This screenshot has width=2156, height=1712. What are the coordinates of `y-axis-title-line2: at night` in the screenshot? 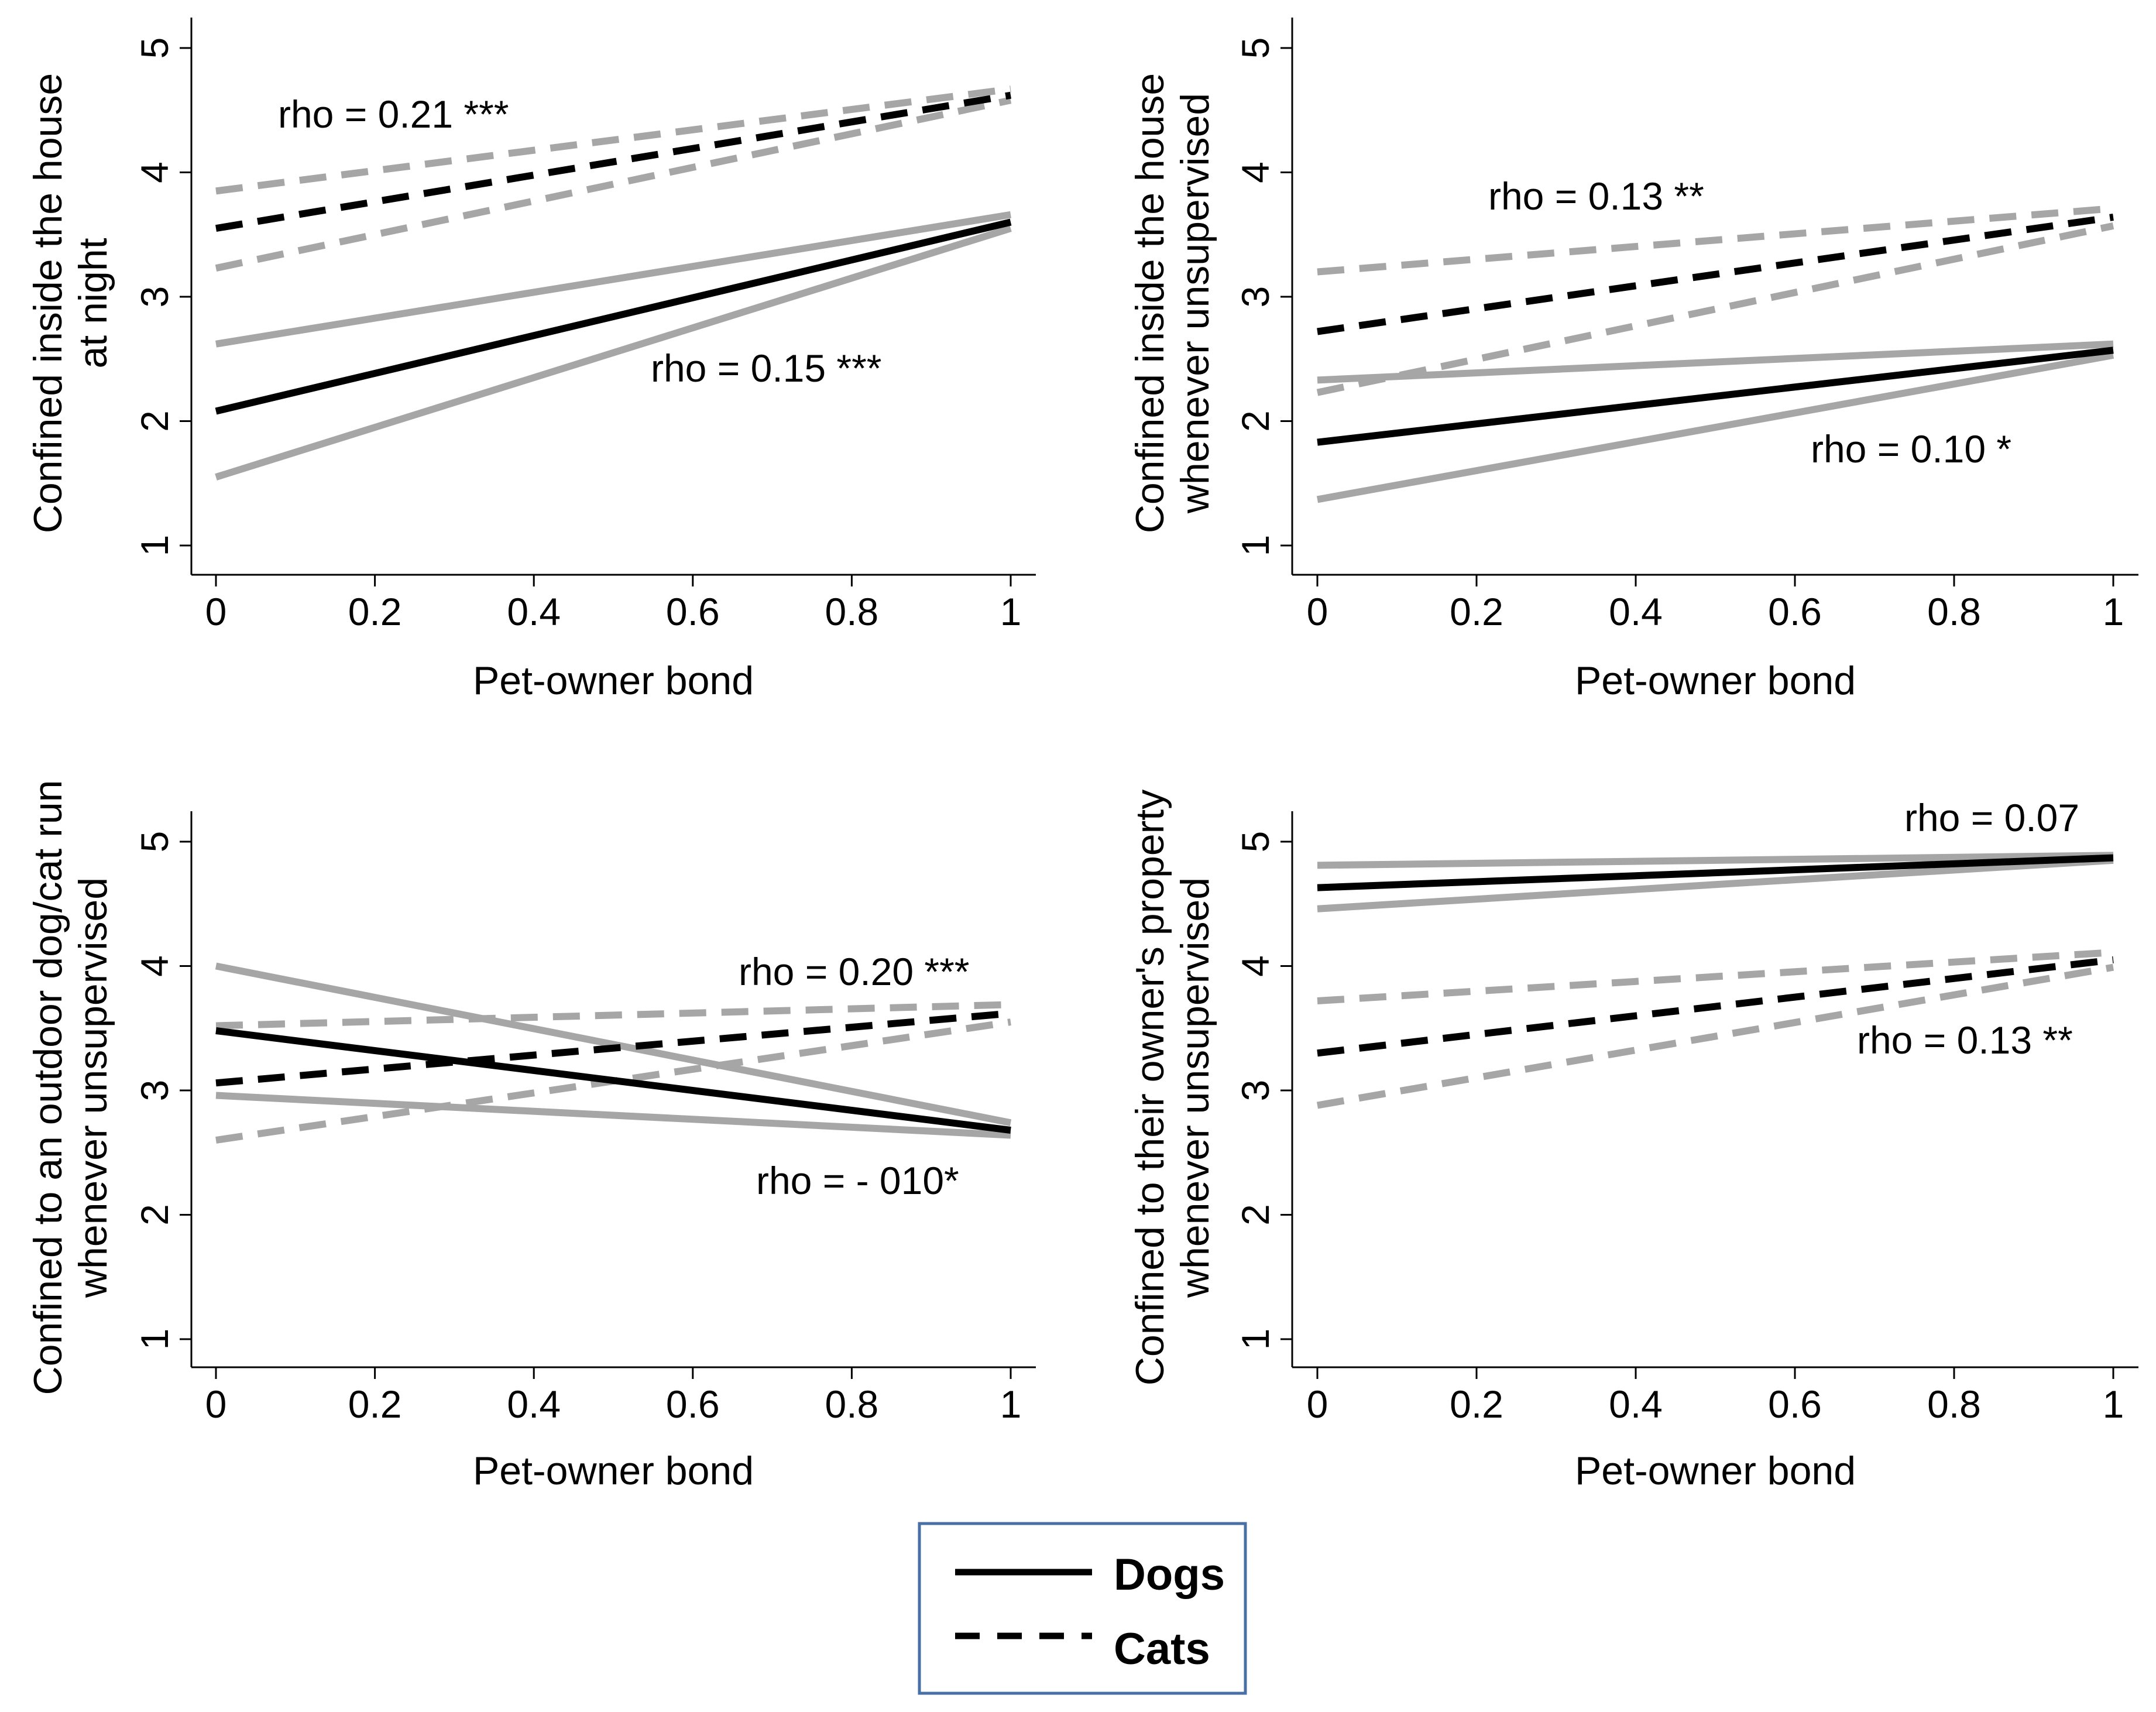 It's located at (93, 303).